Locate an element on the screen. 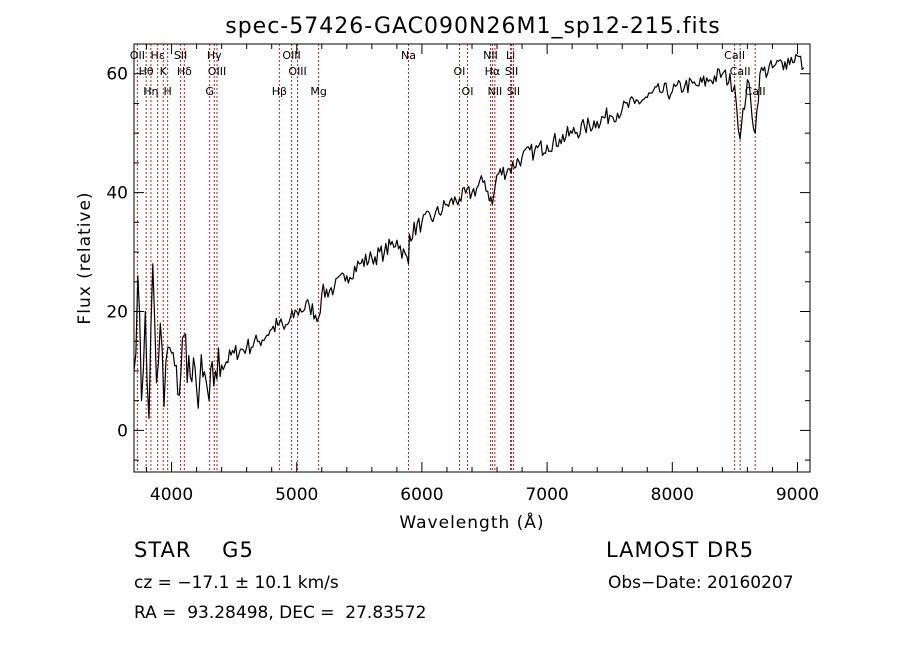 Image resolution: width=900 pixels, height=649 pixels. line-marker-label: Hα is located at coordinates (493, 71).